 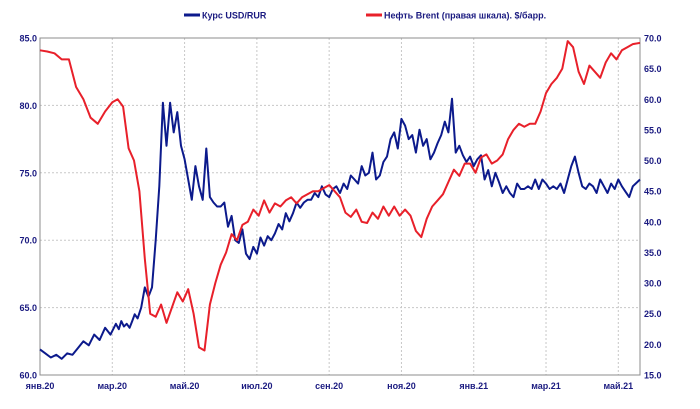 I want to click on y-right-tick-label: 50.0, so click(x=653, y=161).